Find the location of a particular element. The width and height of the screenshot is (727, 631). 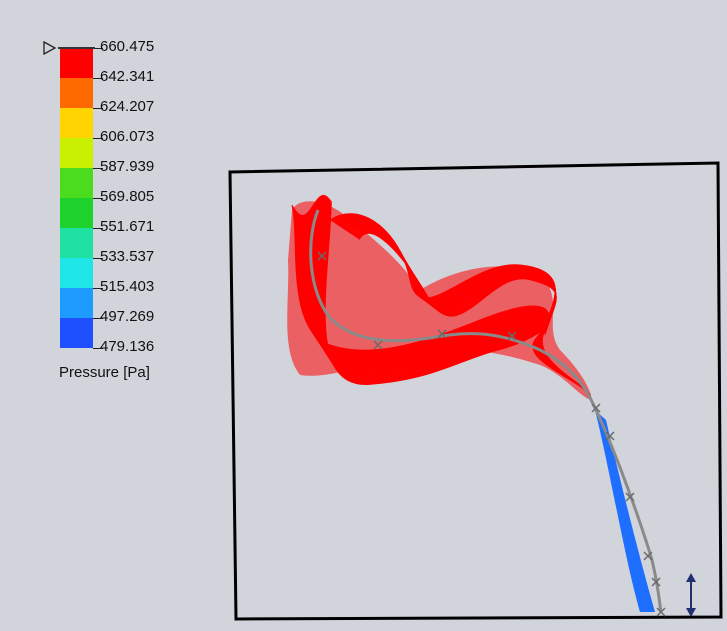

legend-value: 569.805 is located at coordinates (127, 196).